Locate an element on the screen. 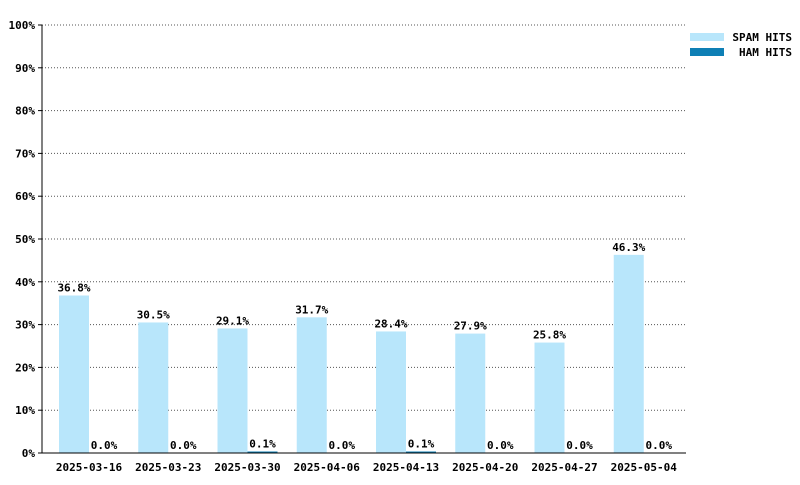 The image size is (800, 485). data-label: 31.7% is located at coordinates (311, 309).